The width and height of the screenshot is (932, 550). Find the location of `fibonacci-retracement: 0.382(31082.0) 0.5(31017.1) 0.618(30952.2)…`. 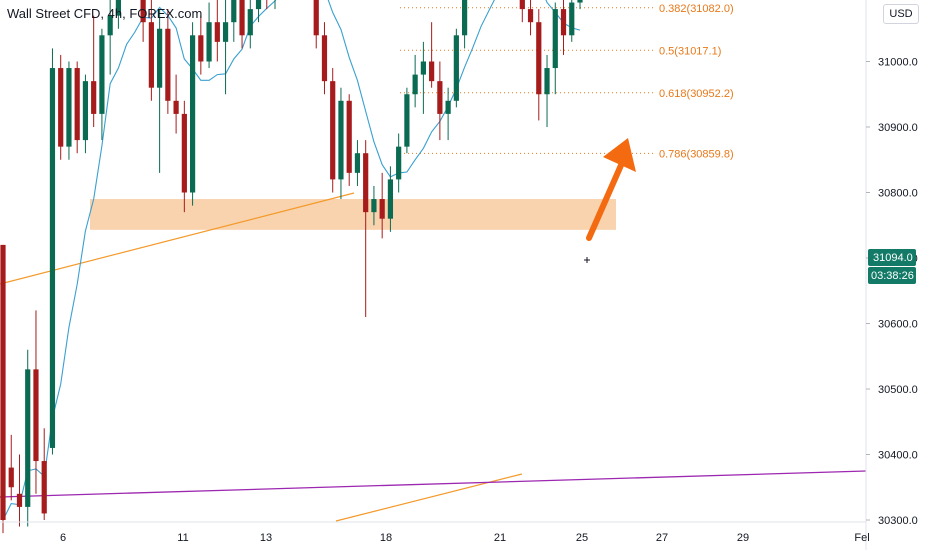

fibonacci-retracement: 0.382(31082.0) 0.5(31017.1) 0.618(30952.2)… is located at coordinates (567, 81).